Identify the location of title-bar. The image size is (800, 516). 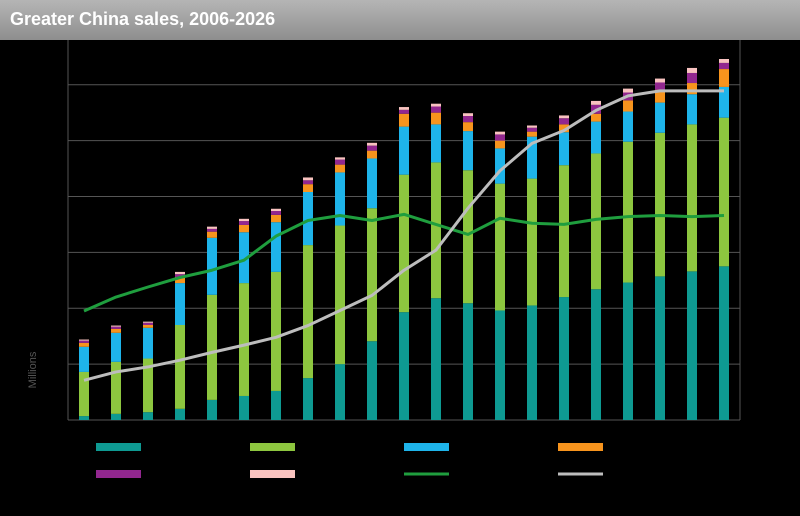
(400, 20).